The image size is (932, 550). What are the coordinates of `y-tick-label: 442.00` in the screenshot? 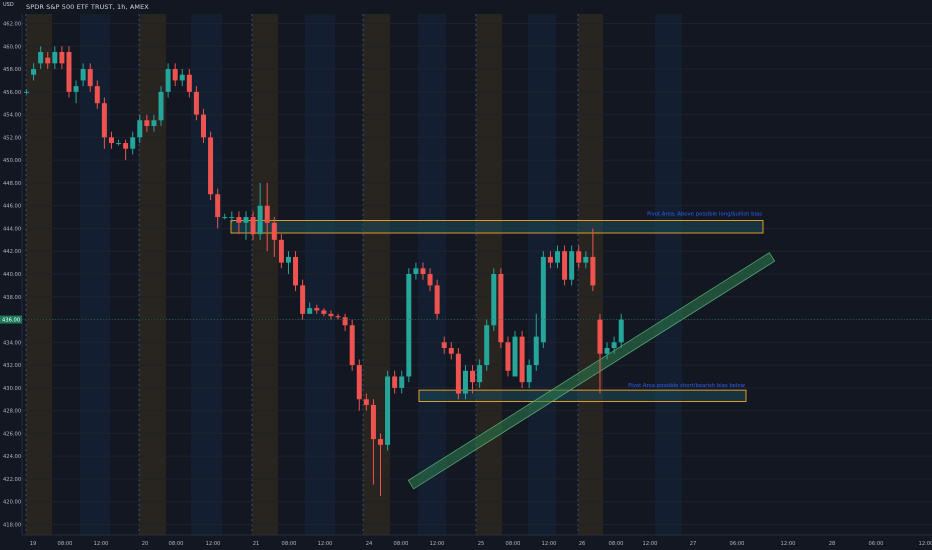 It's located at (12, 252).